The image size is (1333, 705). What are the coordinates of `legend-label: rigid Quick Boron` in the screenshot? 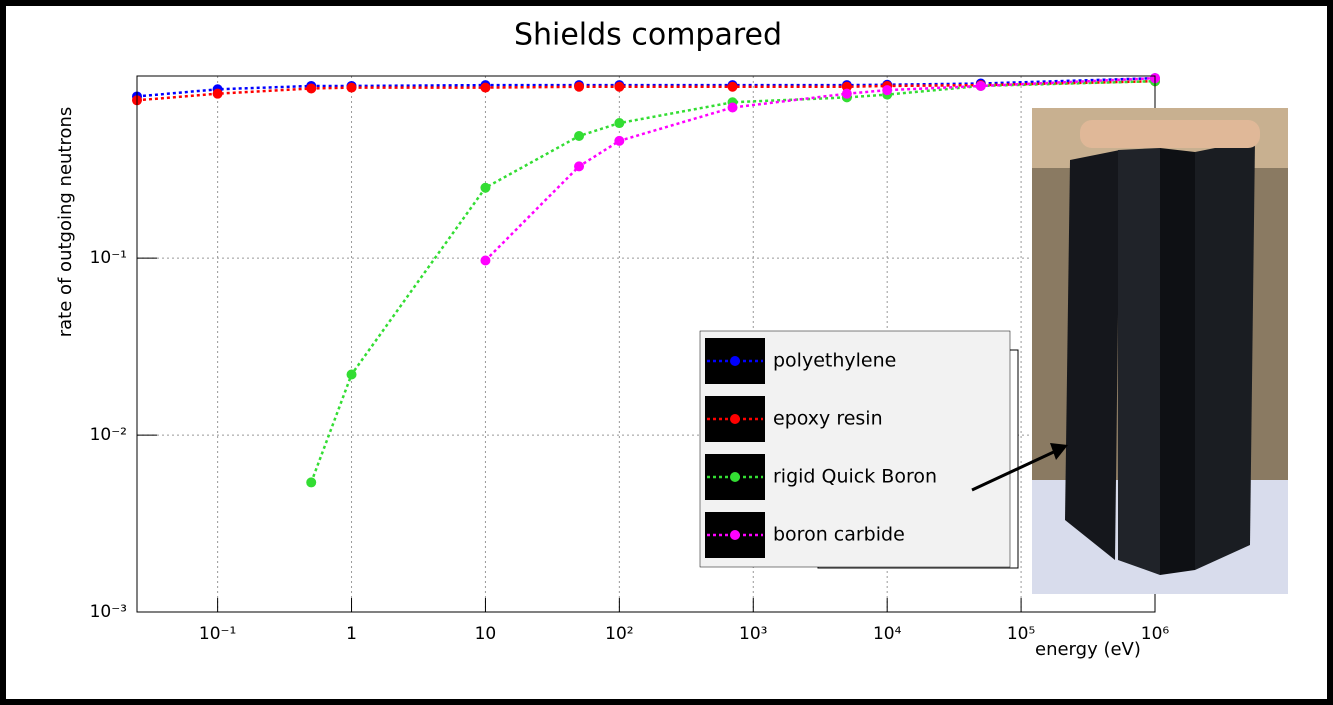 It's located at (855, 477).